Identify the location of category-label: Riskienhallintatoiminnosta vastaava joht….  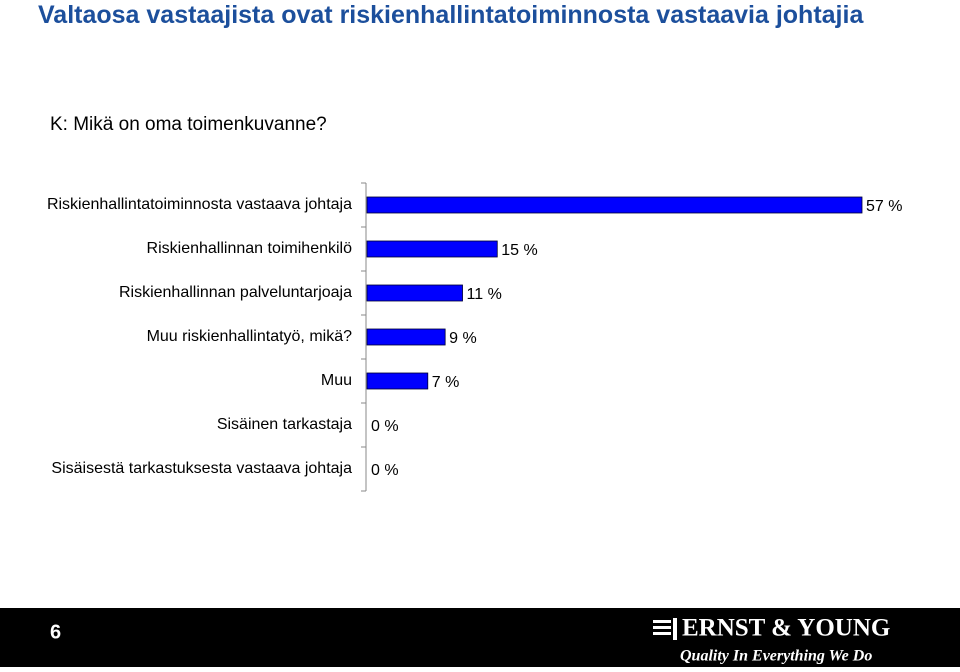
(199, 204).